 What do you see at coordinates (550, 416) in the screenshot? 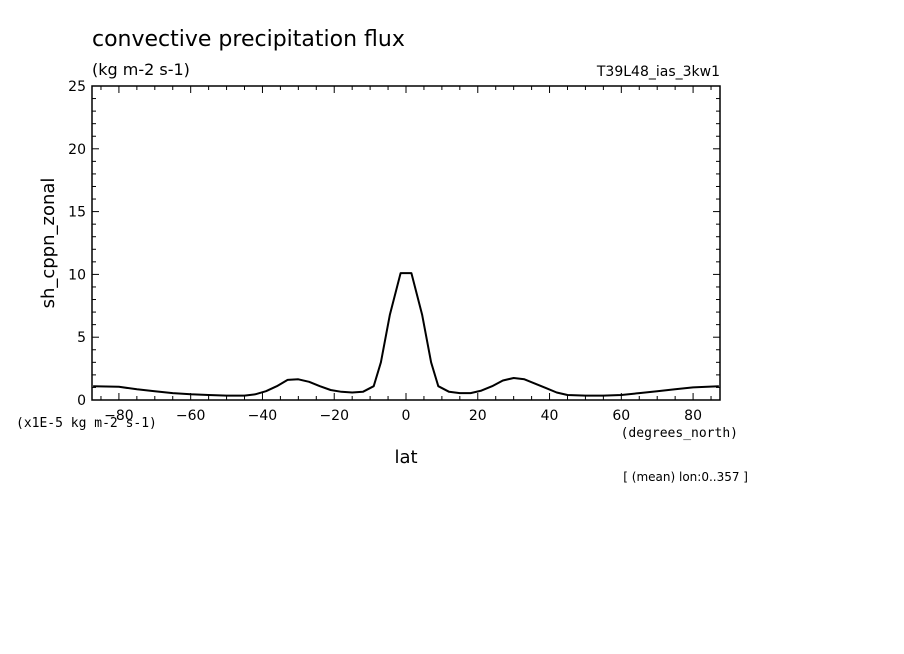
I see `x-tick-label: 40` at bounding box center [550, 416].